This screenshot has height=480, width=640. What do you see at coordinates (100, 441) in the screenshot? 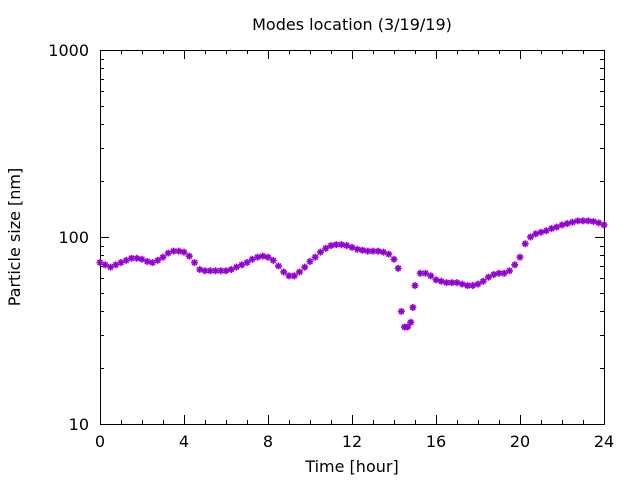
I see `x-tick-label: 0` at bounding box center [100, 441].